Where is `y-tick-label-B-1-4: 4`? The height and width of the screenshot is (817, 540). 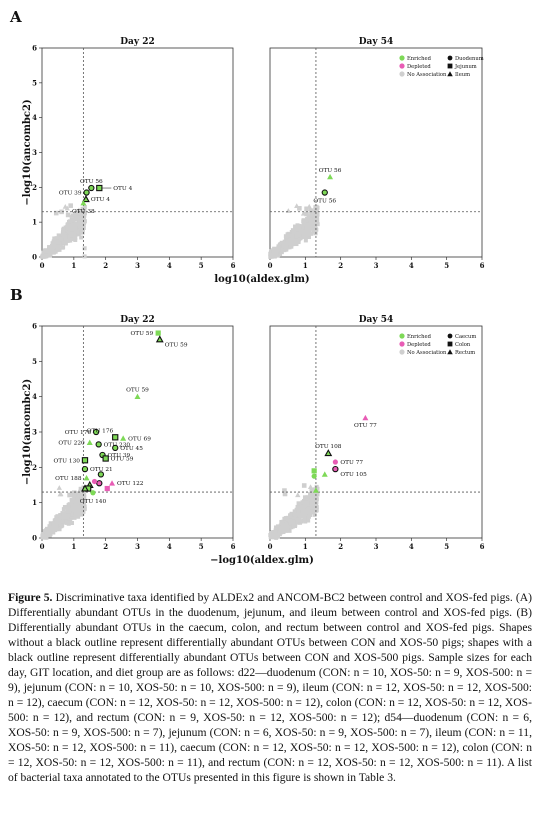 y-tick-label-B-1-4: 4 is located at coordinates (34, 396).